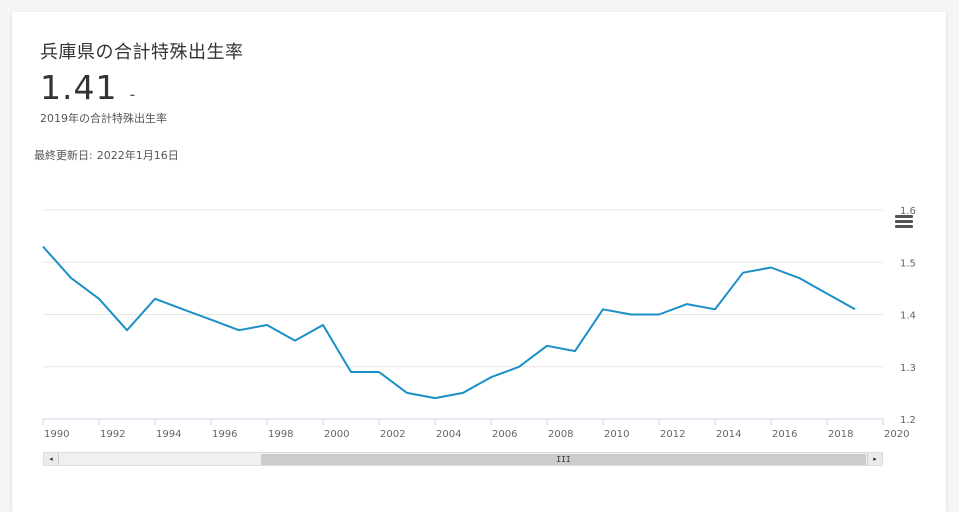 The image size is (959, 512). What do you see at coordinates (79, 87) in the screenshot?
I see `current-value: 1.41` at bounding box center [79, 87].